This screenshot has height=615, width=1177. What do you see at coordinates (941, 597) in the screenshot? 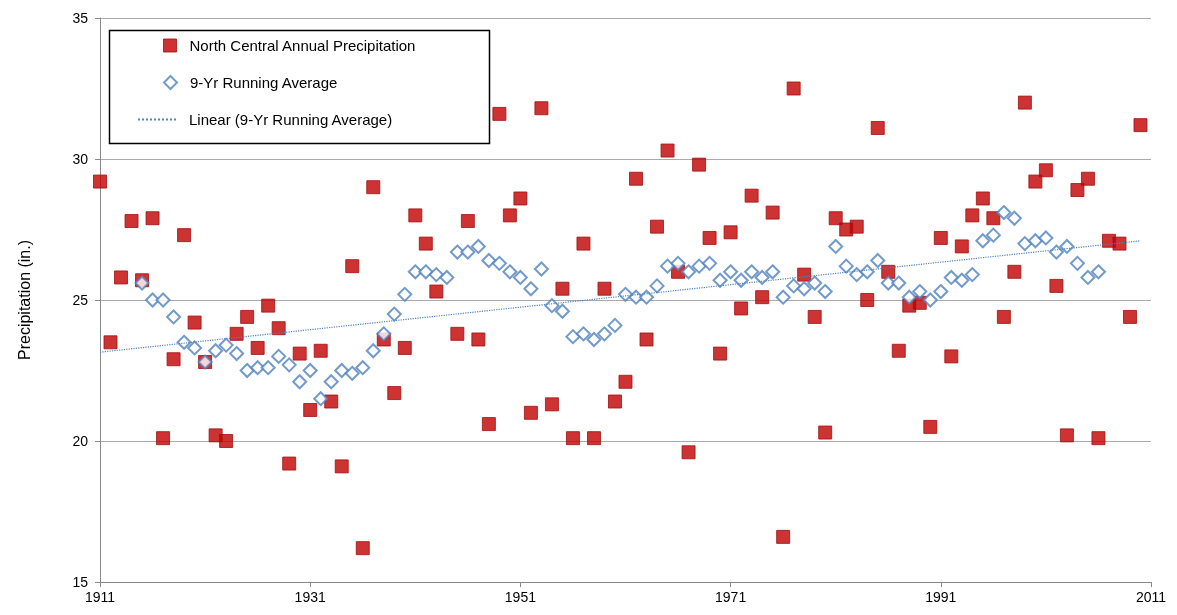
I see `x-tick-label: 1991` at bounding box center [941, 597].